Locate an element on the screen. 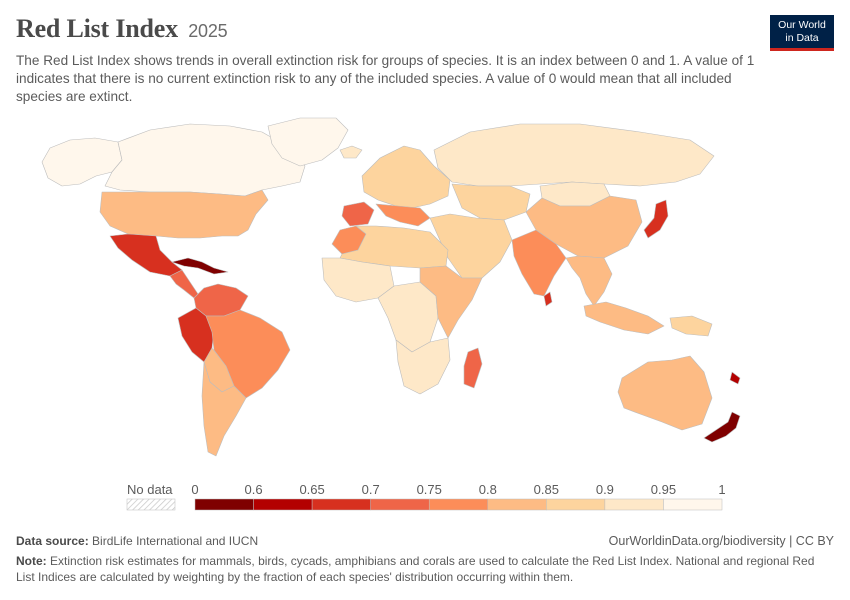 The image size is (850, 600). region-usa is located at coordinates (184, 214).